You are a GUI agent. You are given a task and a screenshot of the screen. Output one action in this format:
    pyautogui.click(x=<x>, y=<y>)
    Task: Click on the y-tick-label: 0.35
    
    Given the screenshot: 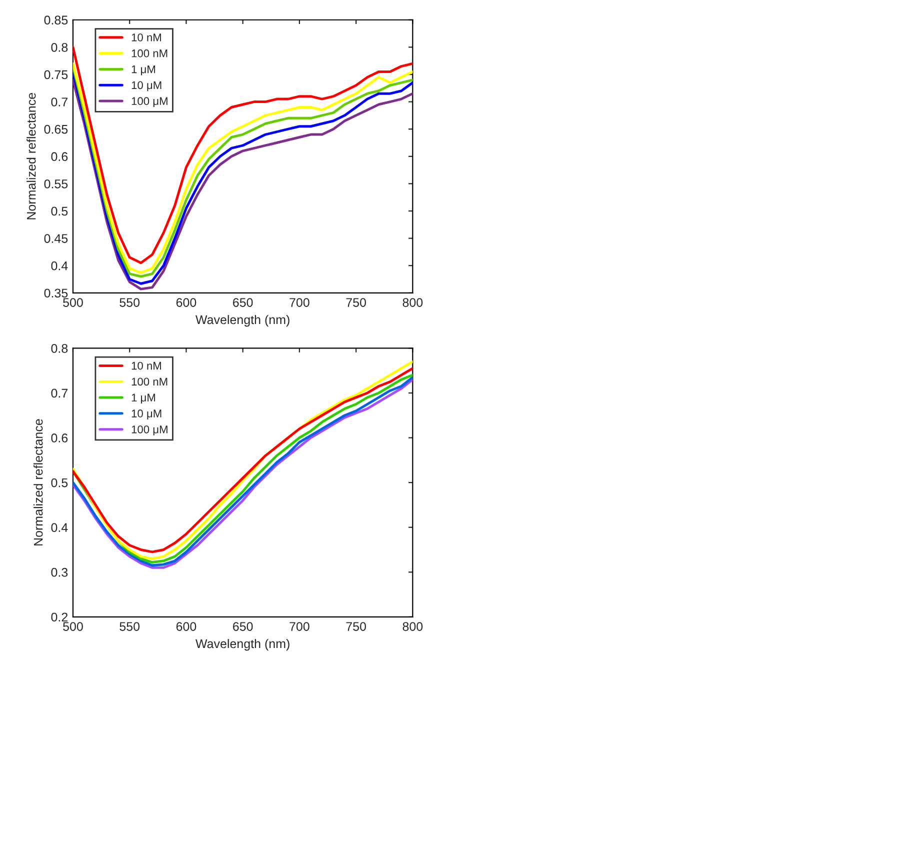 What is the action you would take?
    pyautogui.click(x=56, y=293)
    